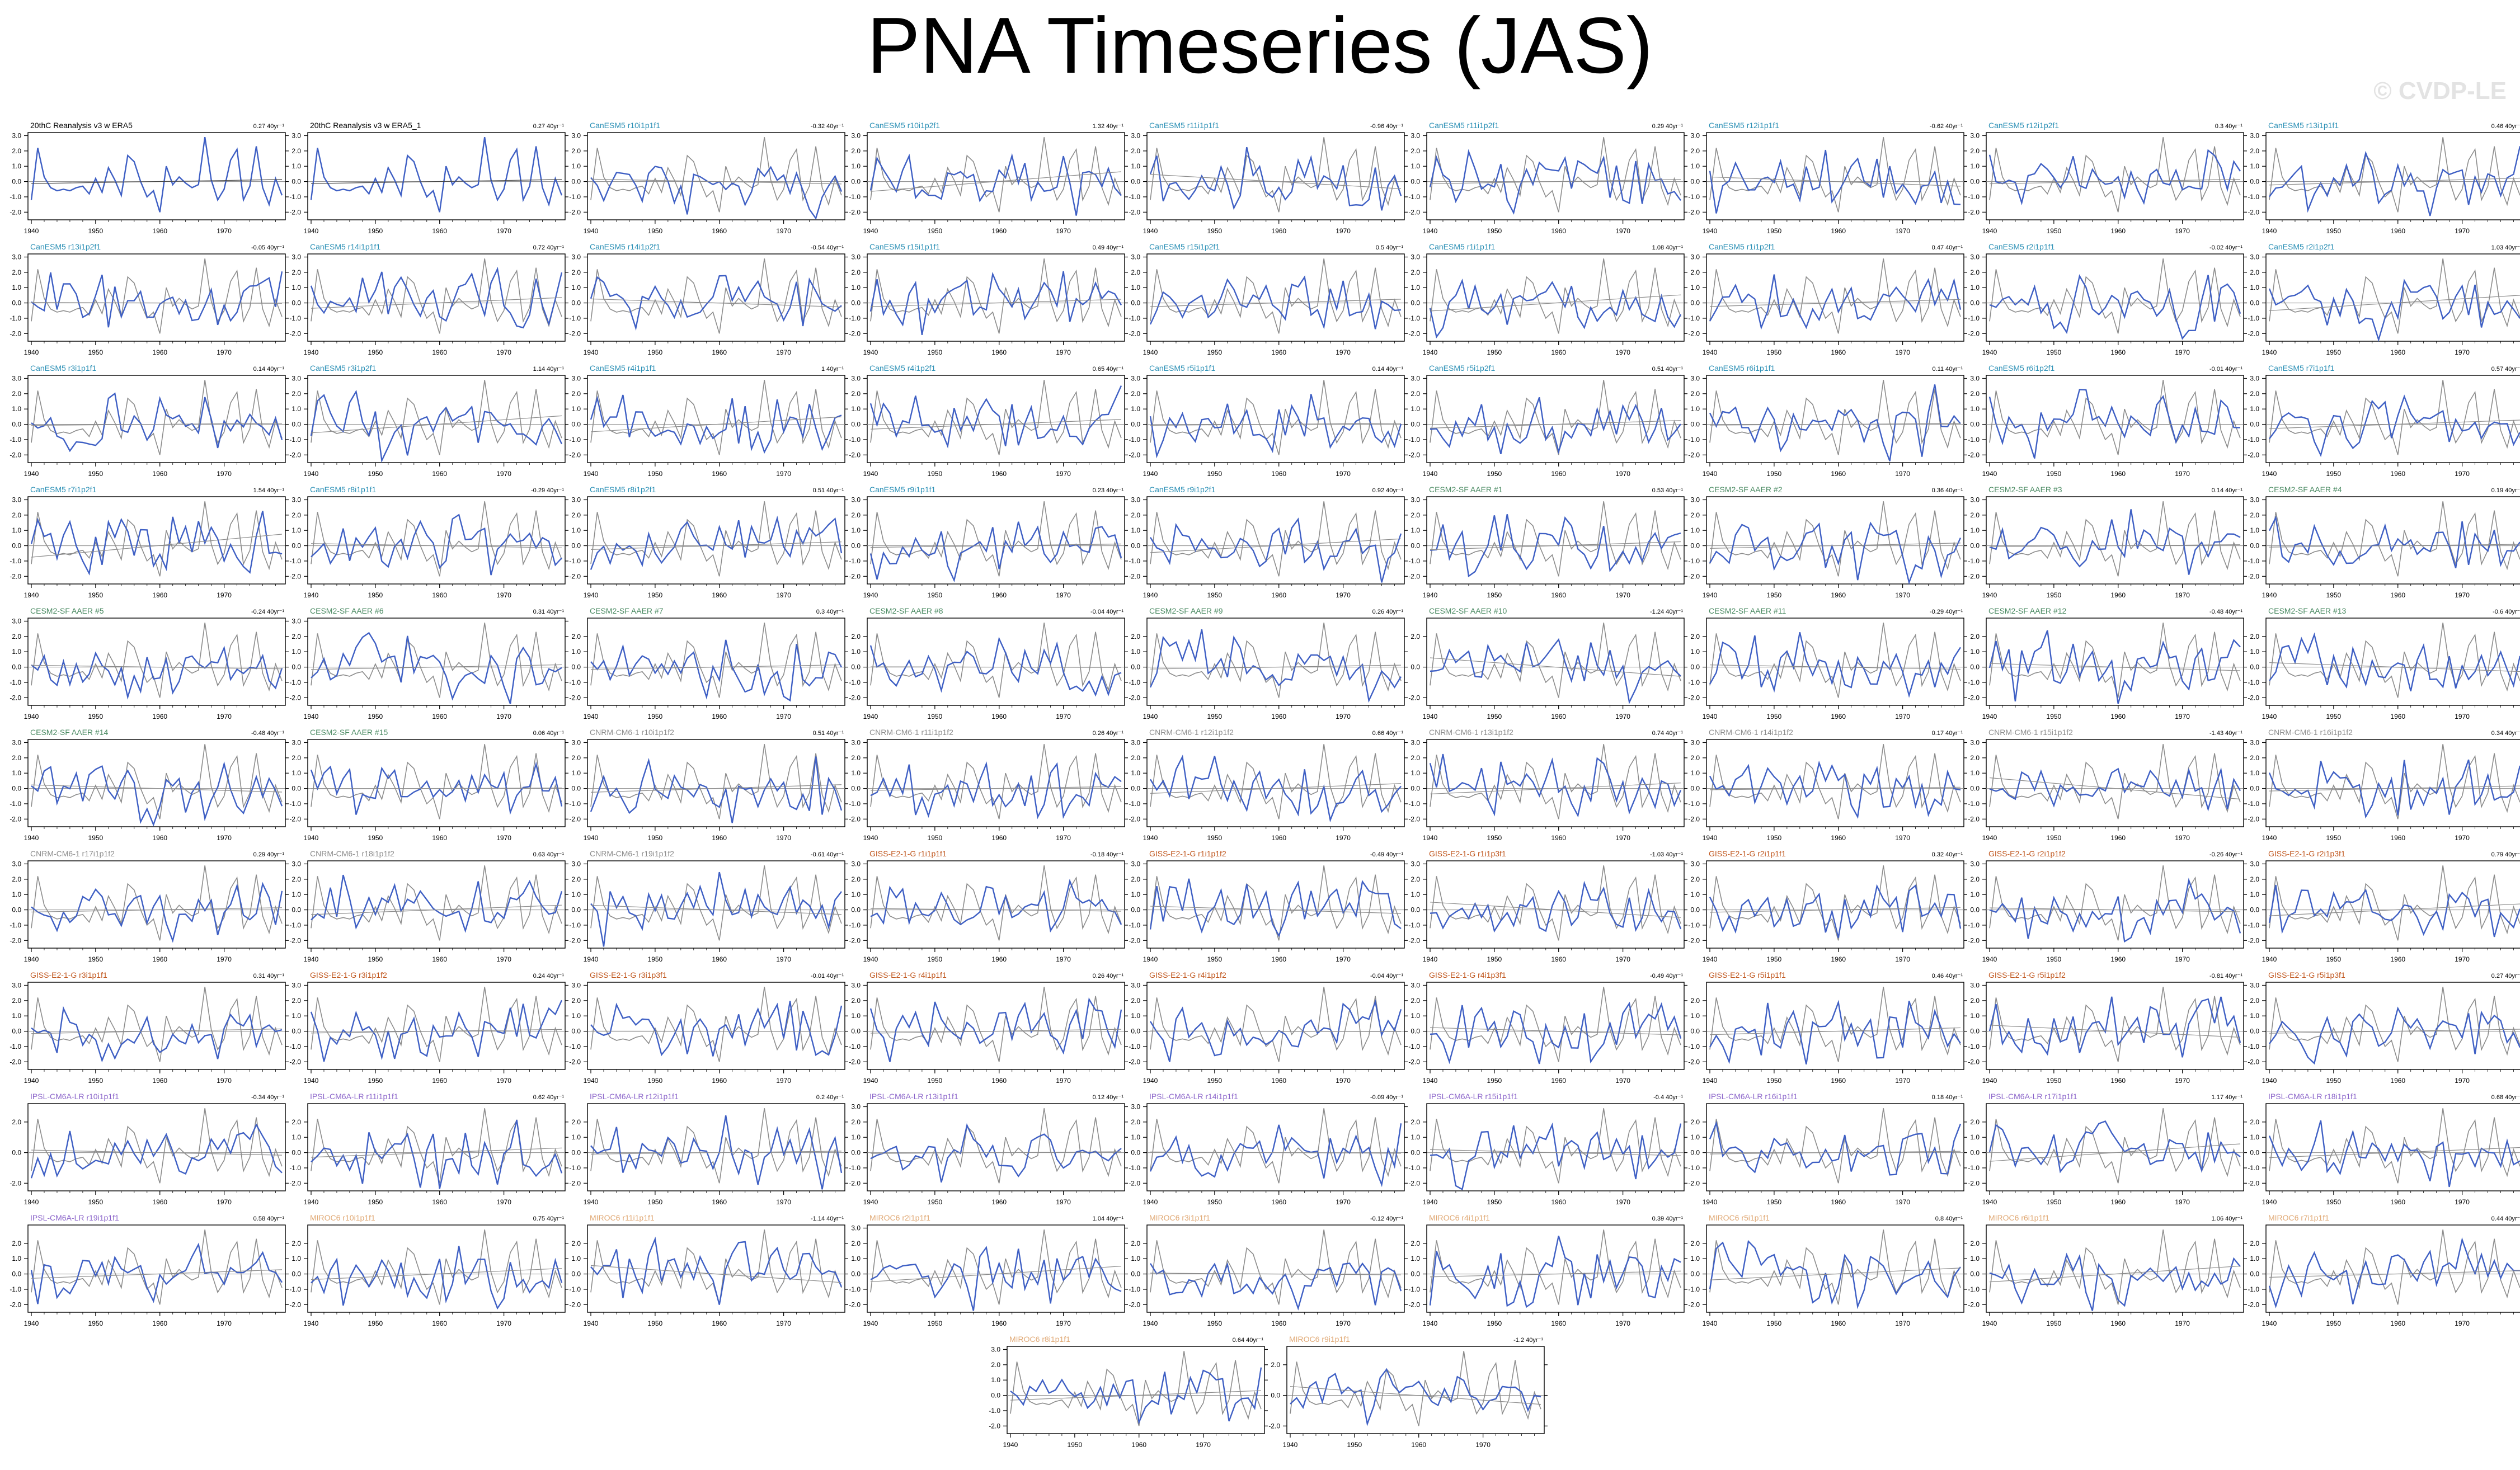 The image size is (2520, 1470). I want to click on panel-title: CanESM5 r11i1p1f1, so click(1184, 125).